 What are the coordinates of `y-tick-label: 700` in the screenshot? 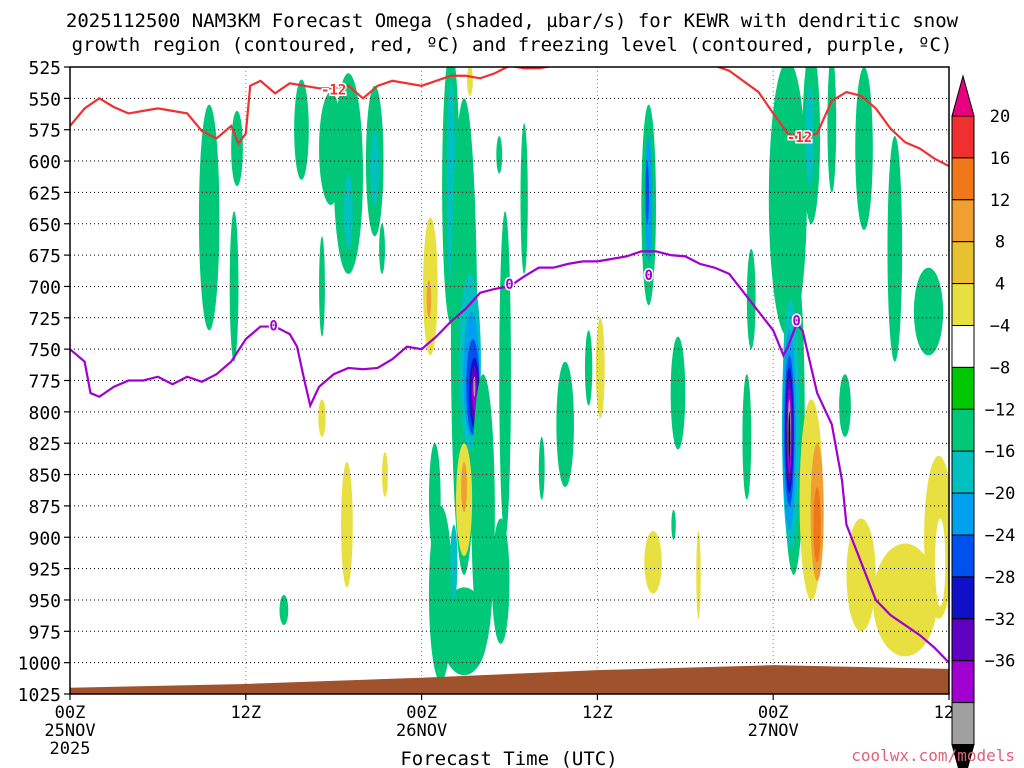 It's located at (44, 287).